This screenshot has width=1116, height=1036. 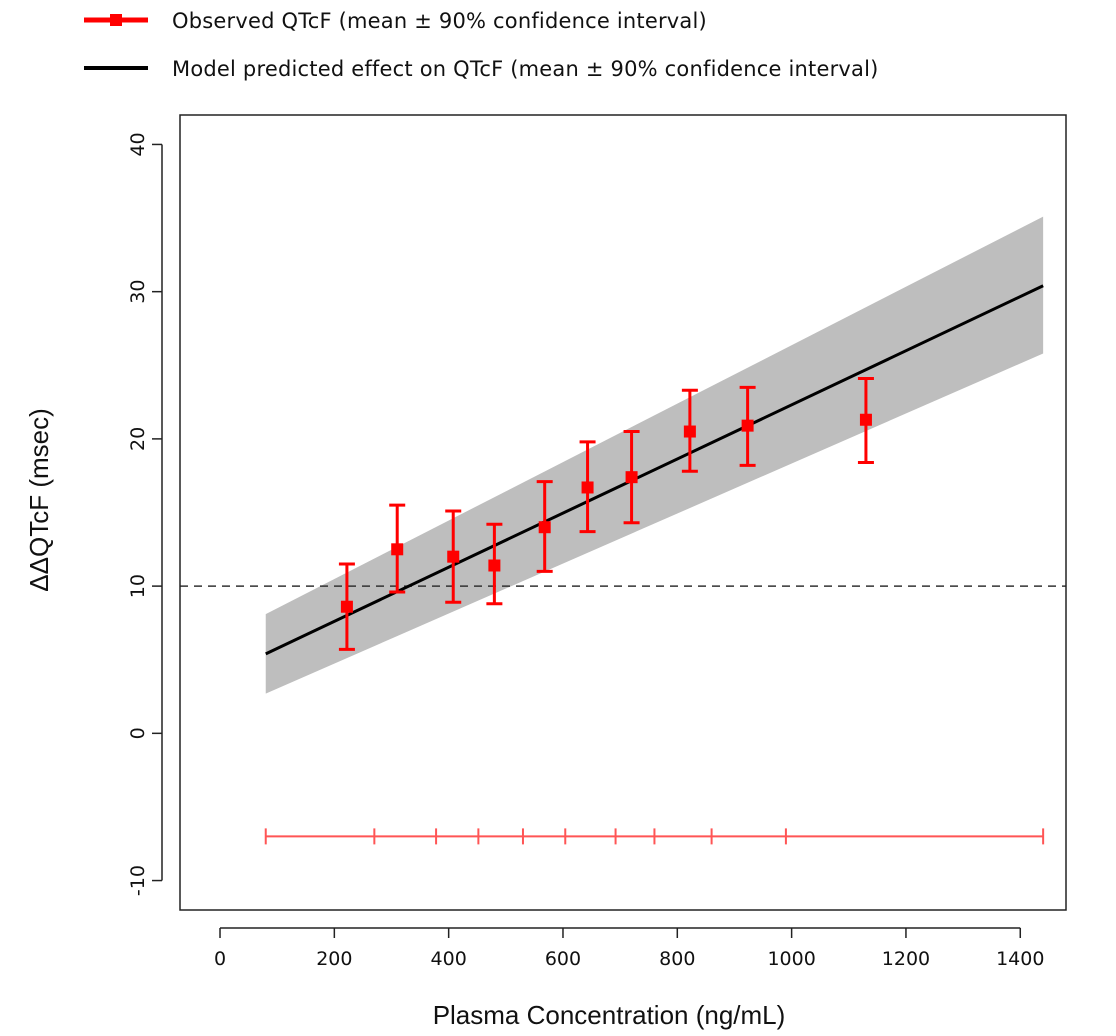 What do you see at coordinates (609, 1015) in the screenshot?
I see `x-axis-title: Plasma Concentration (ng/mL)` at bounding box center [609, 1015].